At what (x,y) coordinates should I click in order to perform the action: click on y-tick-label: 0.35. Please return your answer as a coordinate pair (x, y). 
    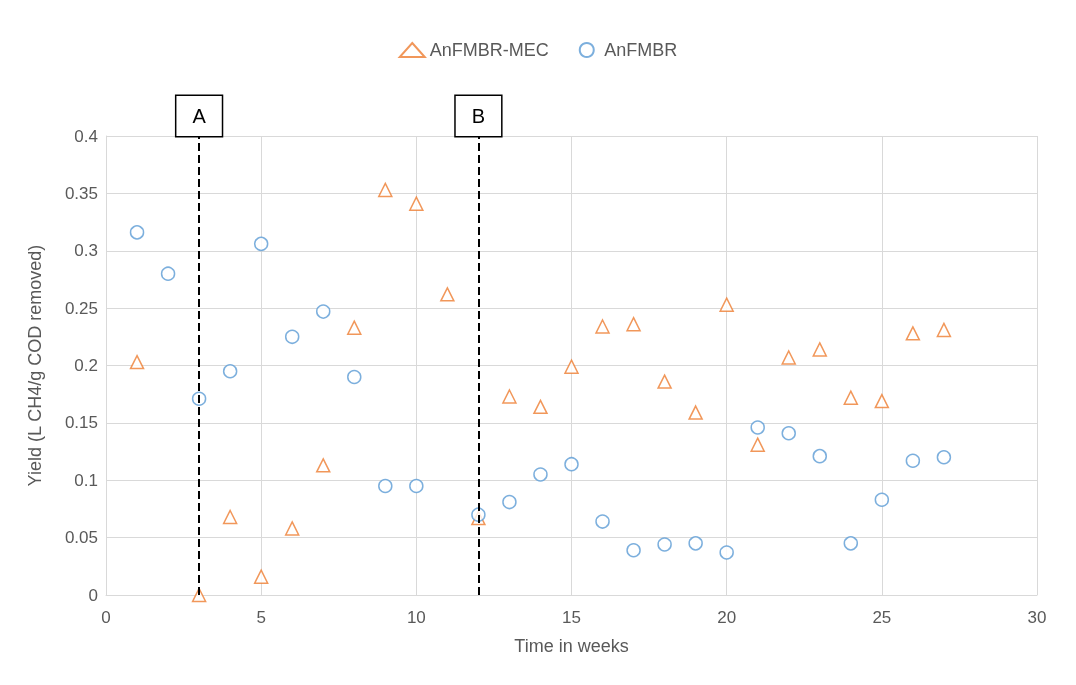
    Looking at the image, I should click on (81, 193).